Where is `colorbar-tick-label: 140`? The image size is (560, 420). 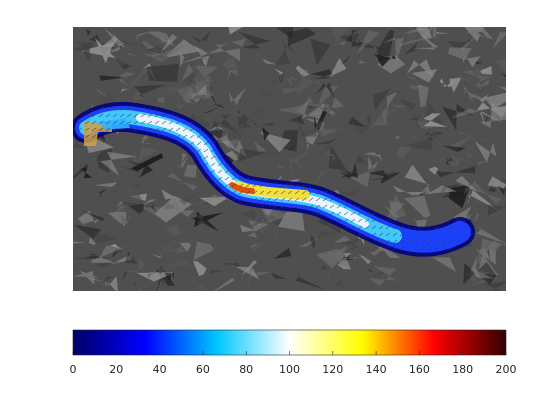
colorbar-tick-label: 140 is located at coordinates (376, 369).